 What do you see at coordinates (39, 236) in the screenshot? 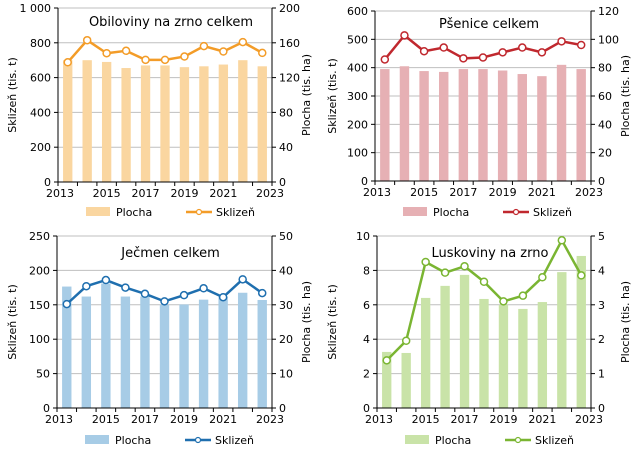
I see `y-tick-label: 250` at bounding box center [39, 236].